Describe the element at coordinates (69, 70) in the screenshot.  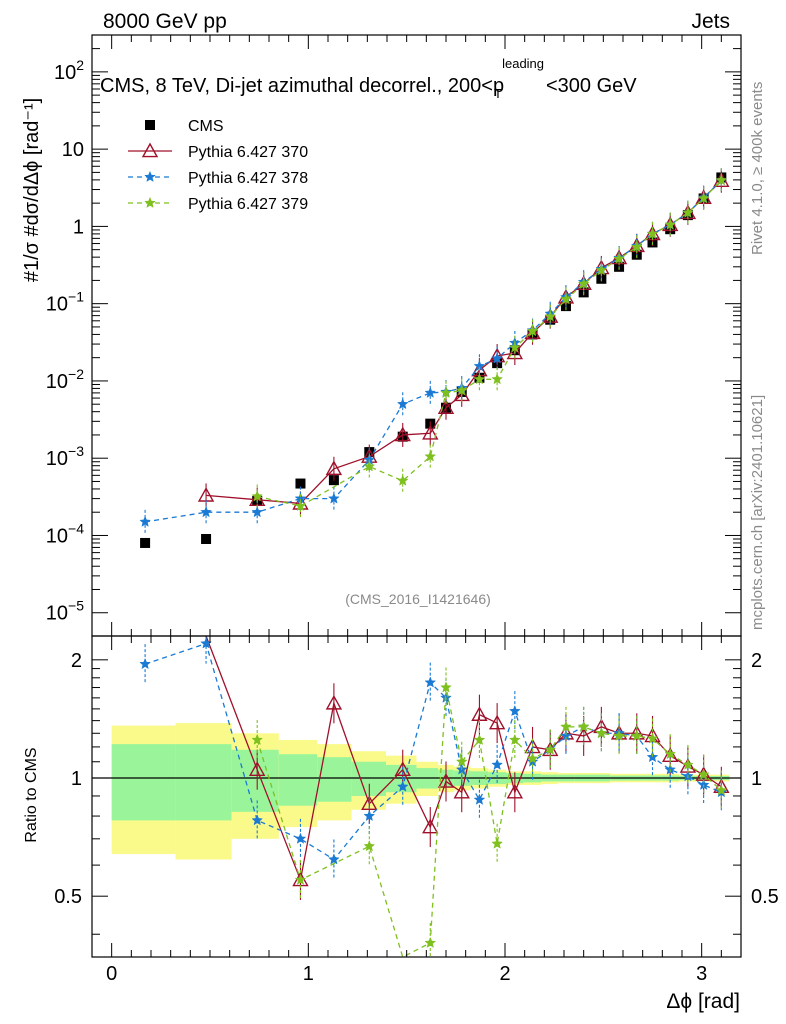
I see `y-tick-label: 10²` at that location.